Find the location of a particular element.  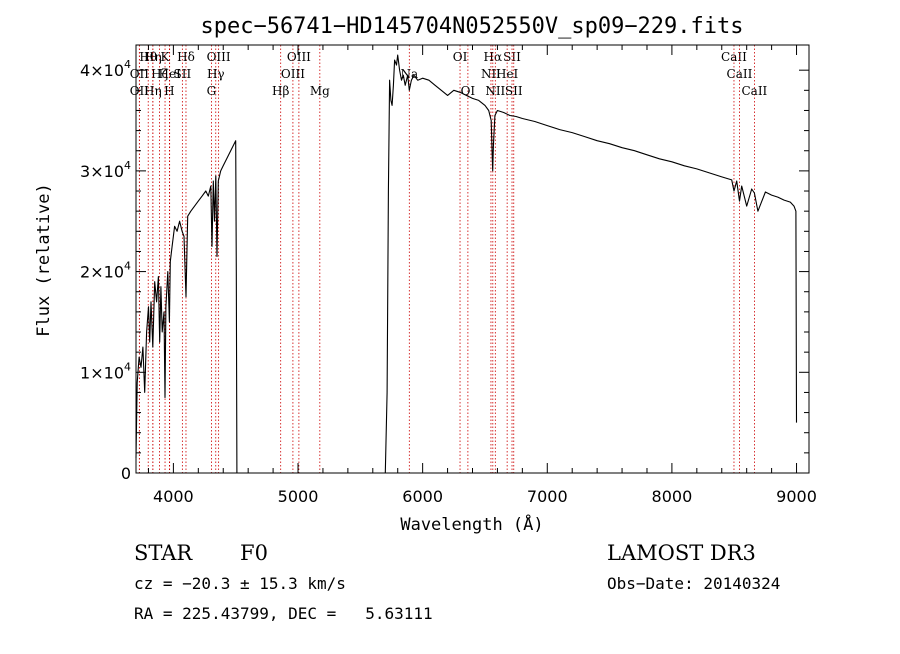

object-class: STAR is located at coordinates (163, 553).